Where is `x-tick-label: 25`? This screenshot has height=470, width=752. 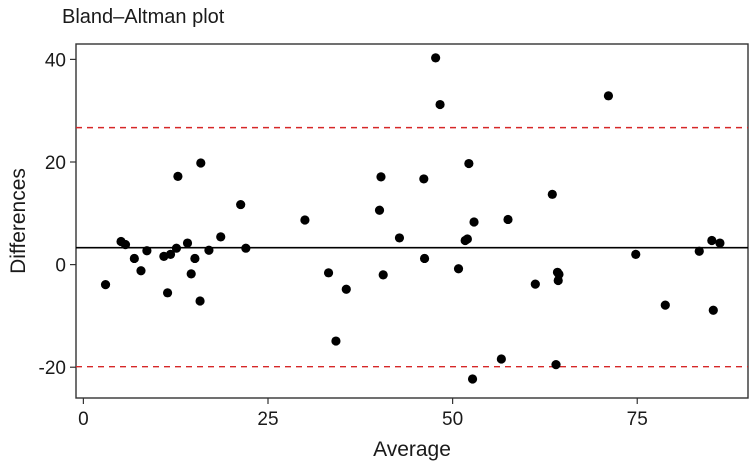
x-tick-label: 25 is located at coordinates (267, 419).